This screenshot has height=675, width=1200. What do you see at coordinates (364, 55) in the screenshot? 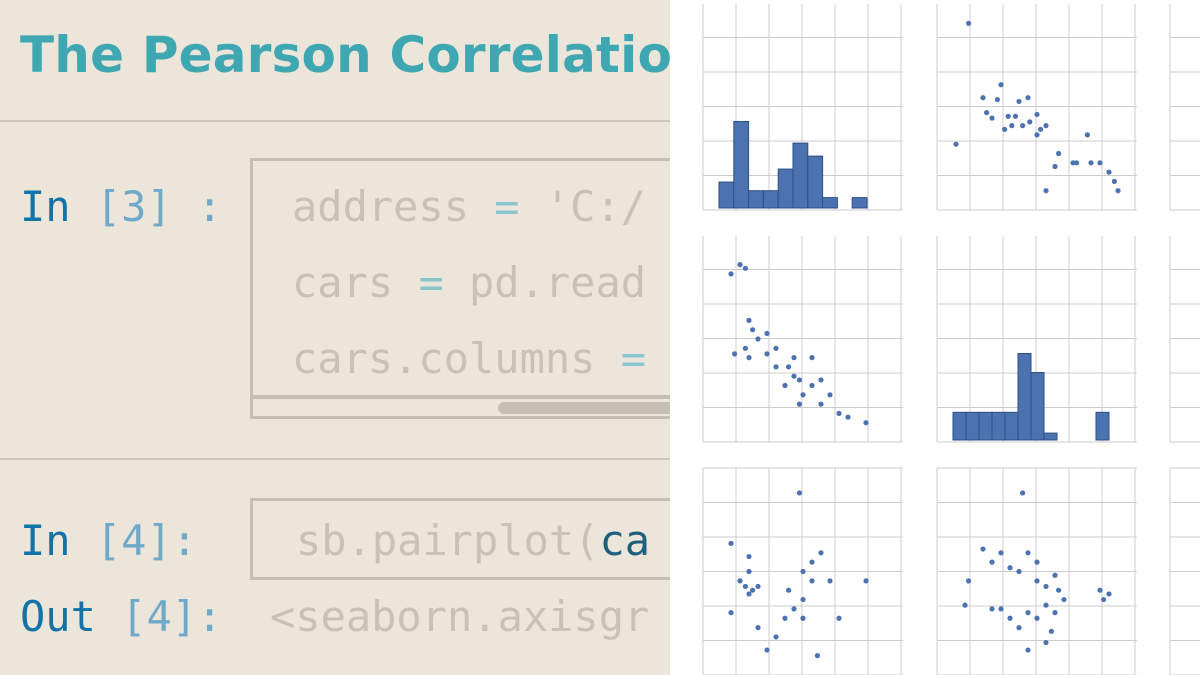
I see `page-title: The Pearson Correlation` at bounding box center [364, 55].